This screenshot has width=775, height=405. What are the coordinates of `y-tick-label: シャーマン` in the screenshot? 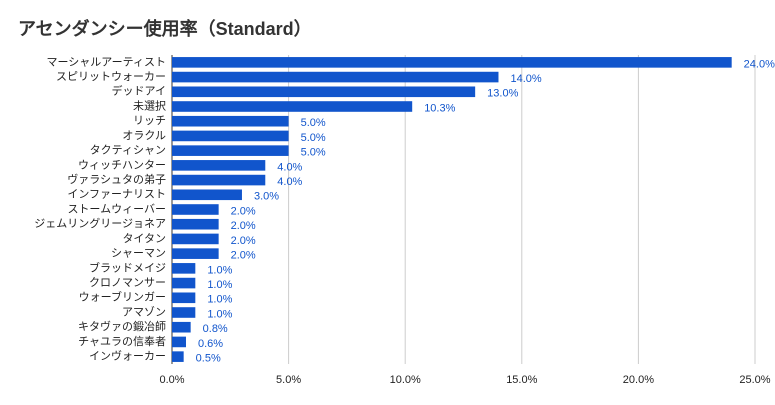 It's located at (138, 254).